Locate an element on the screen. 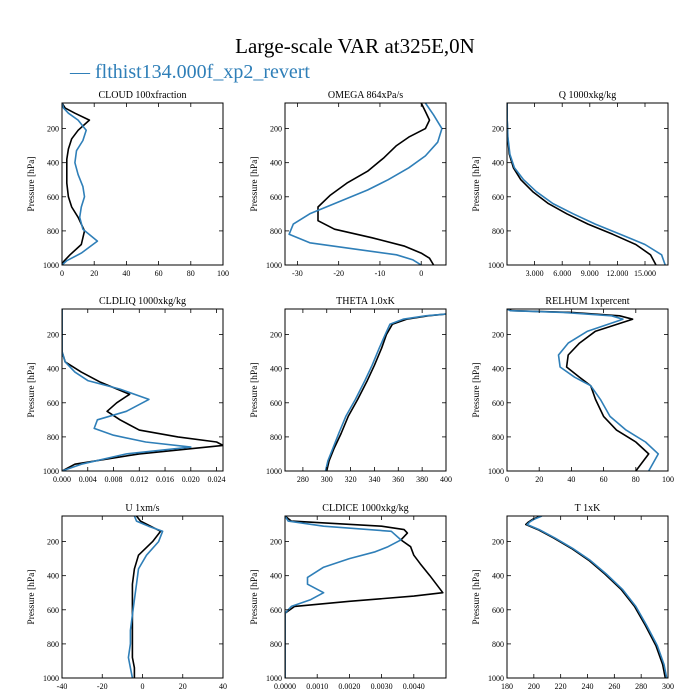  x-tick-label: 0.008 is located at coordinates (114, 479).